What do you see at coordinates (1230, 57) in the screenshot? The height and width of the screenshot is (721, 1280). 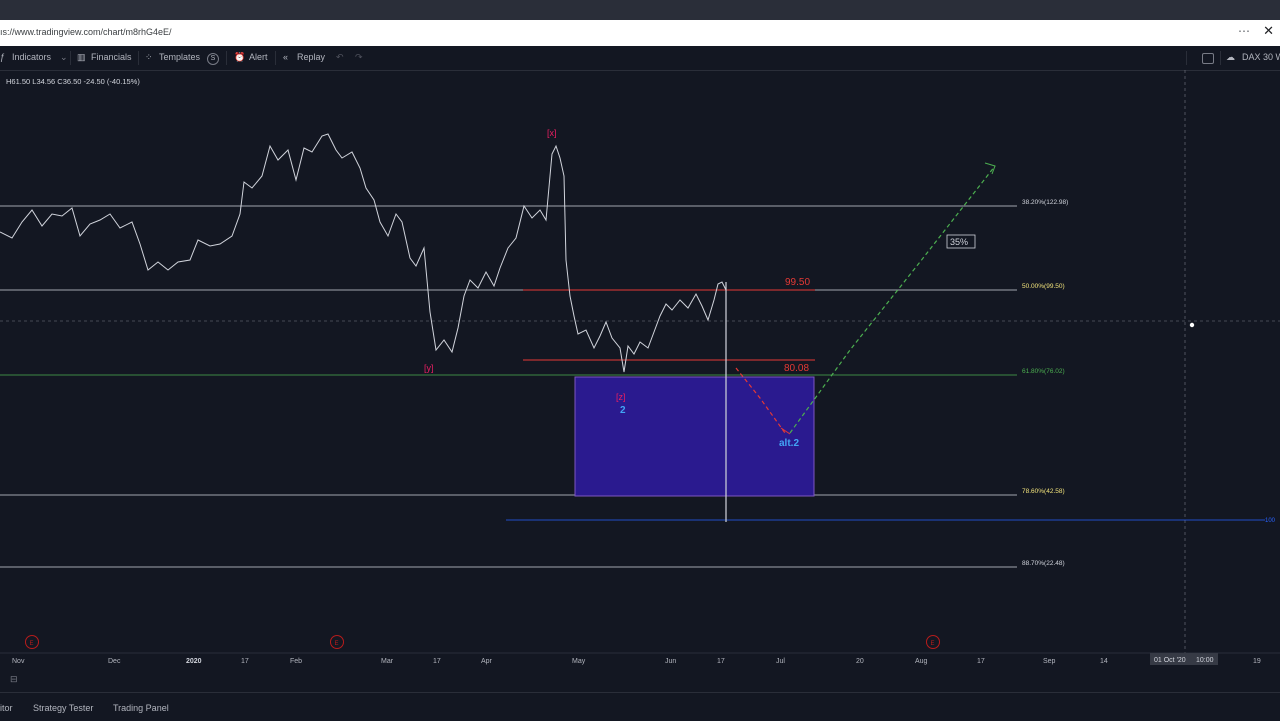 I see `cloud-icon: ☁` at bounding box center [1230, 57].